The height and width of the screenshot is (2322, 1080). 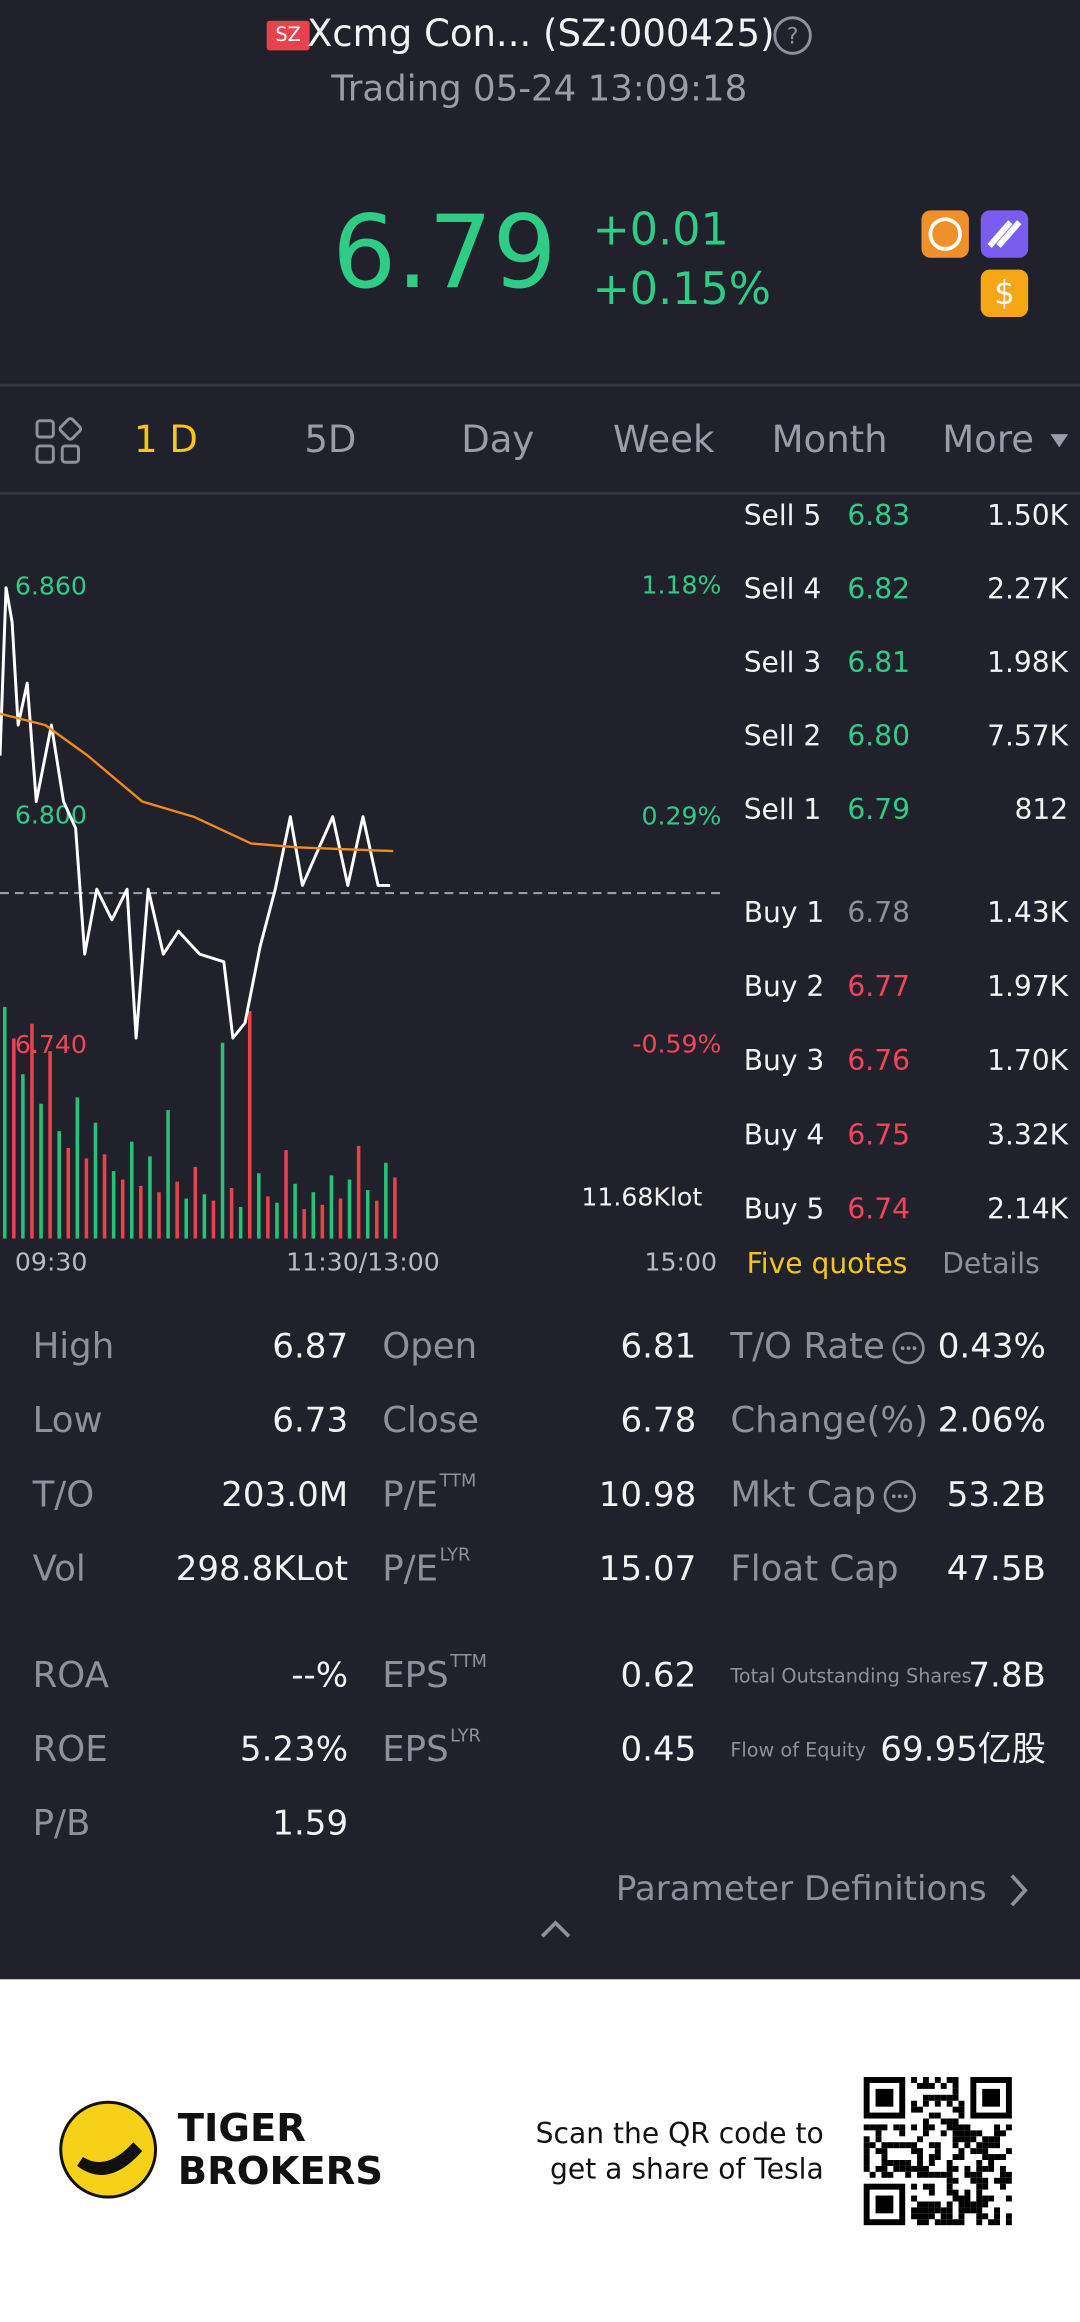 I want to click on stat-value: 203.0M, so click(x=284, y=1495).